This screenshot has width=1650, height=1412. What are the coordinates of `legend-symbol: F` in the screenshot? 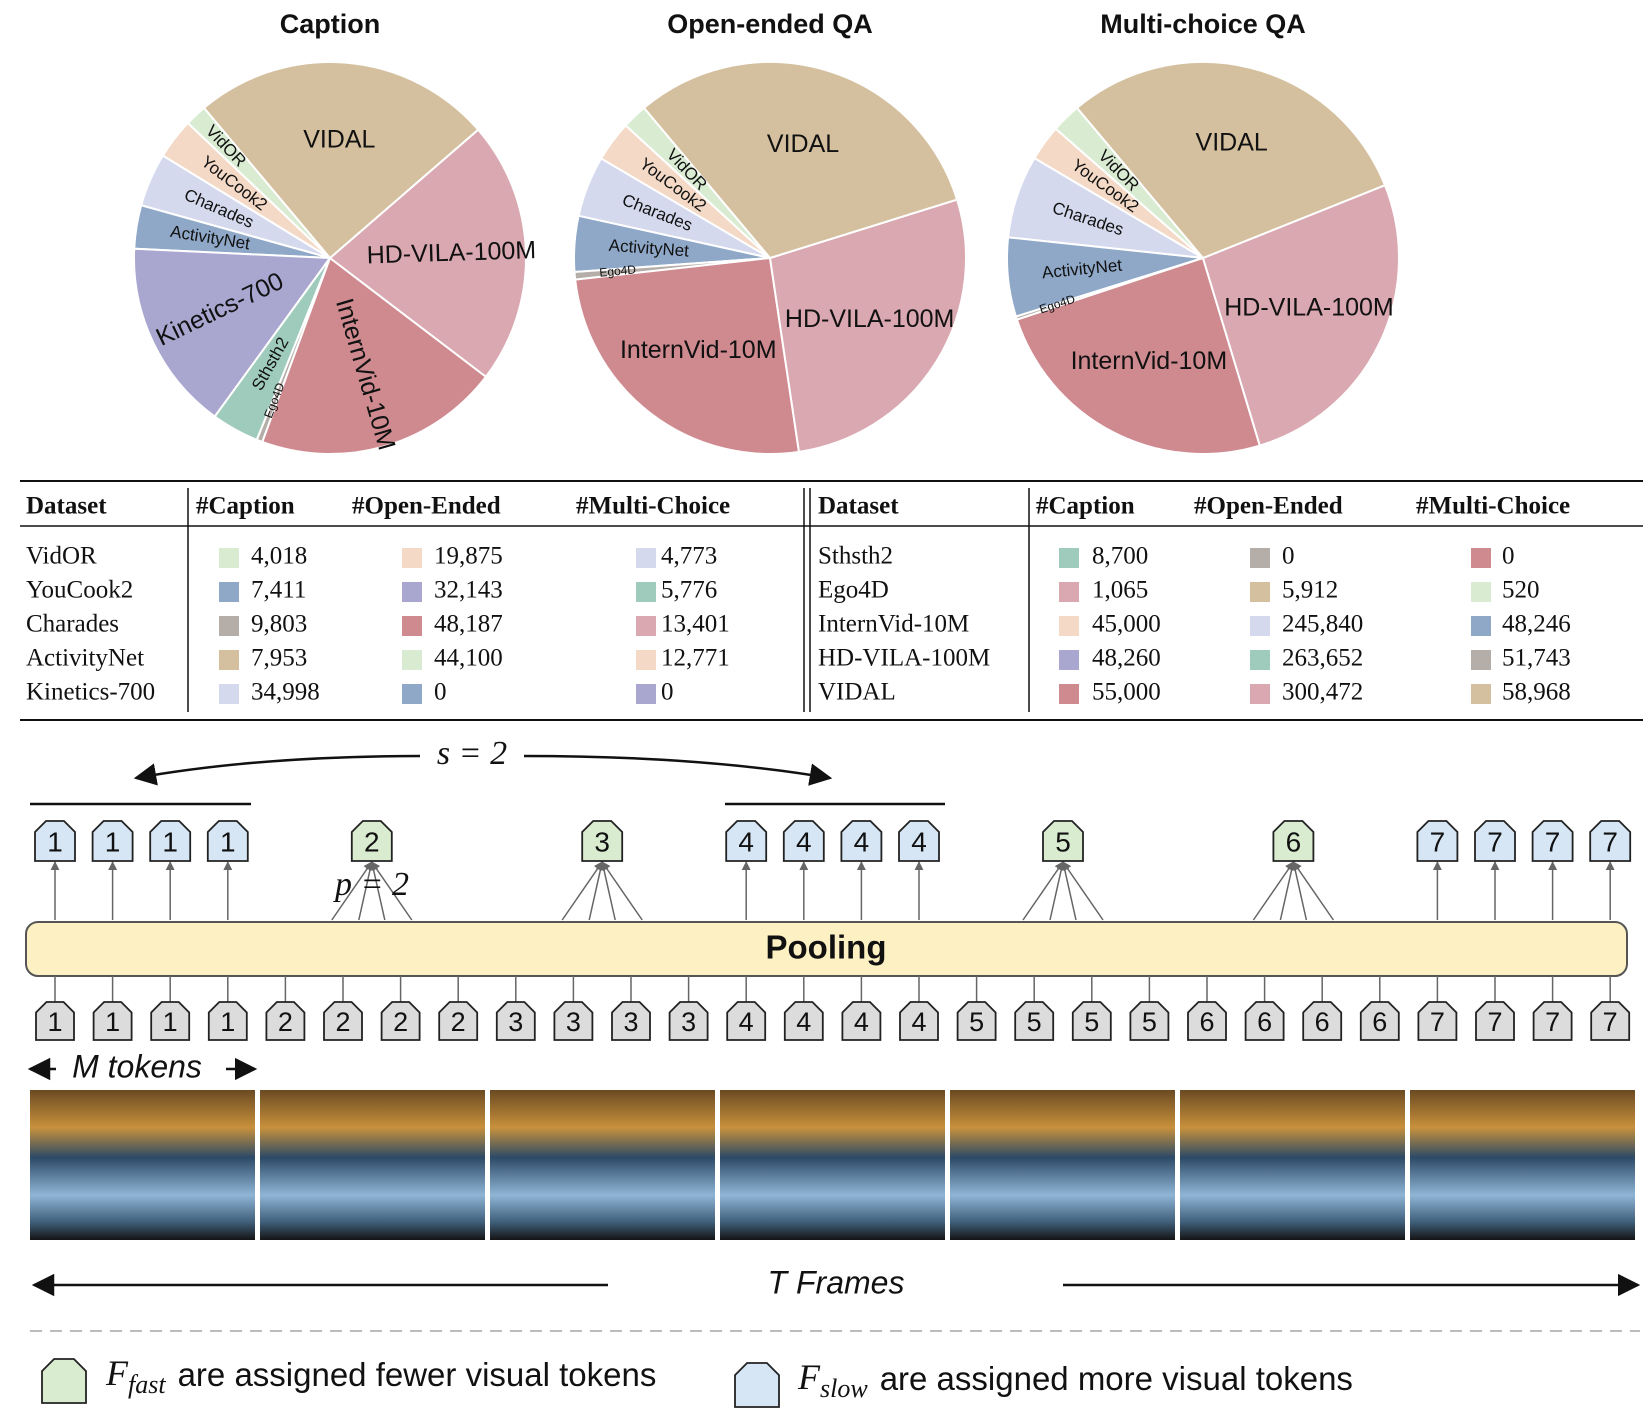 It's located at (117, 1373).